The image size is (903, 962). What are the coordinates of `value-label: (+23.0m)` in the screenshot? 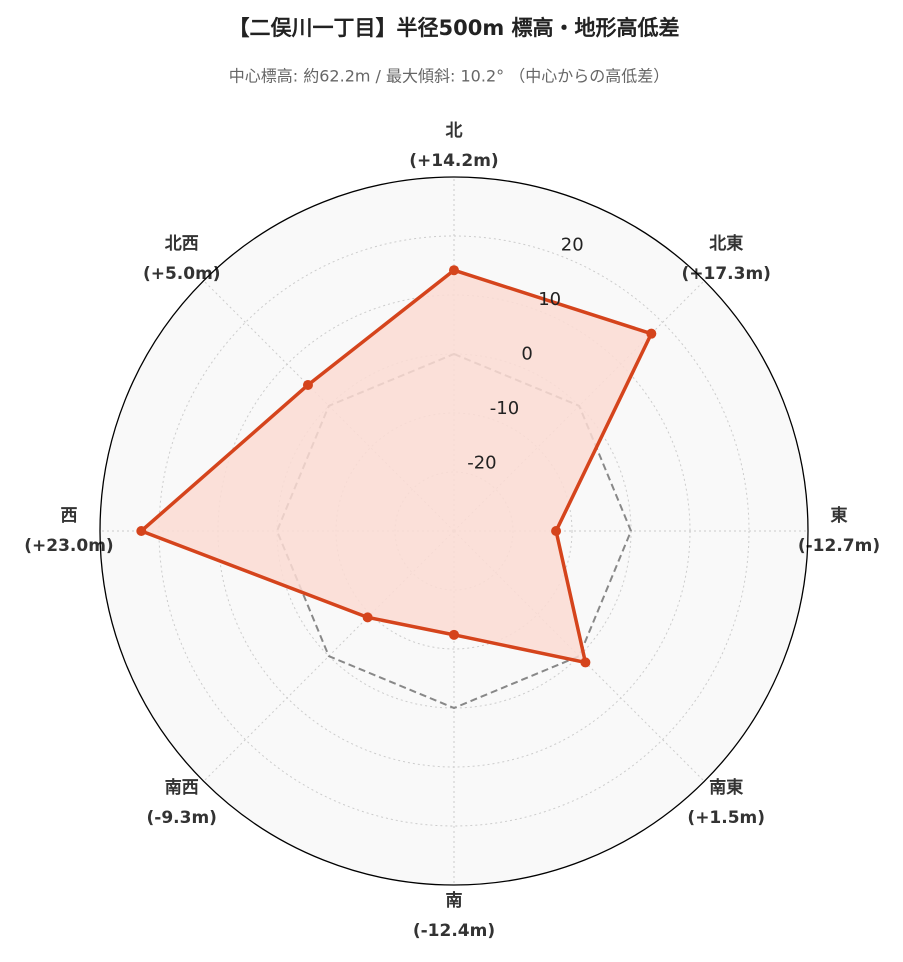 It's located at (68, 546).